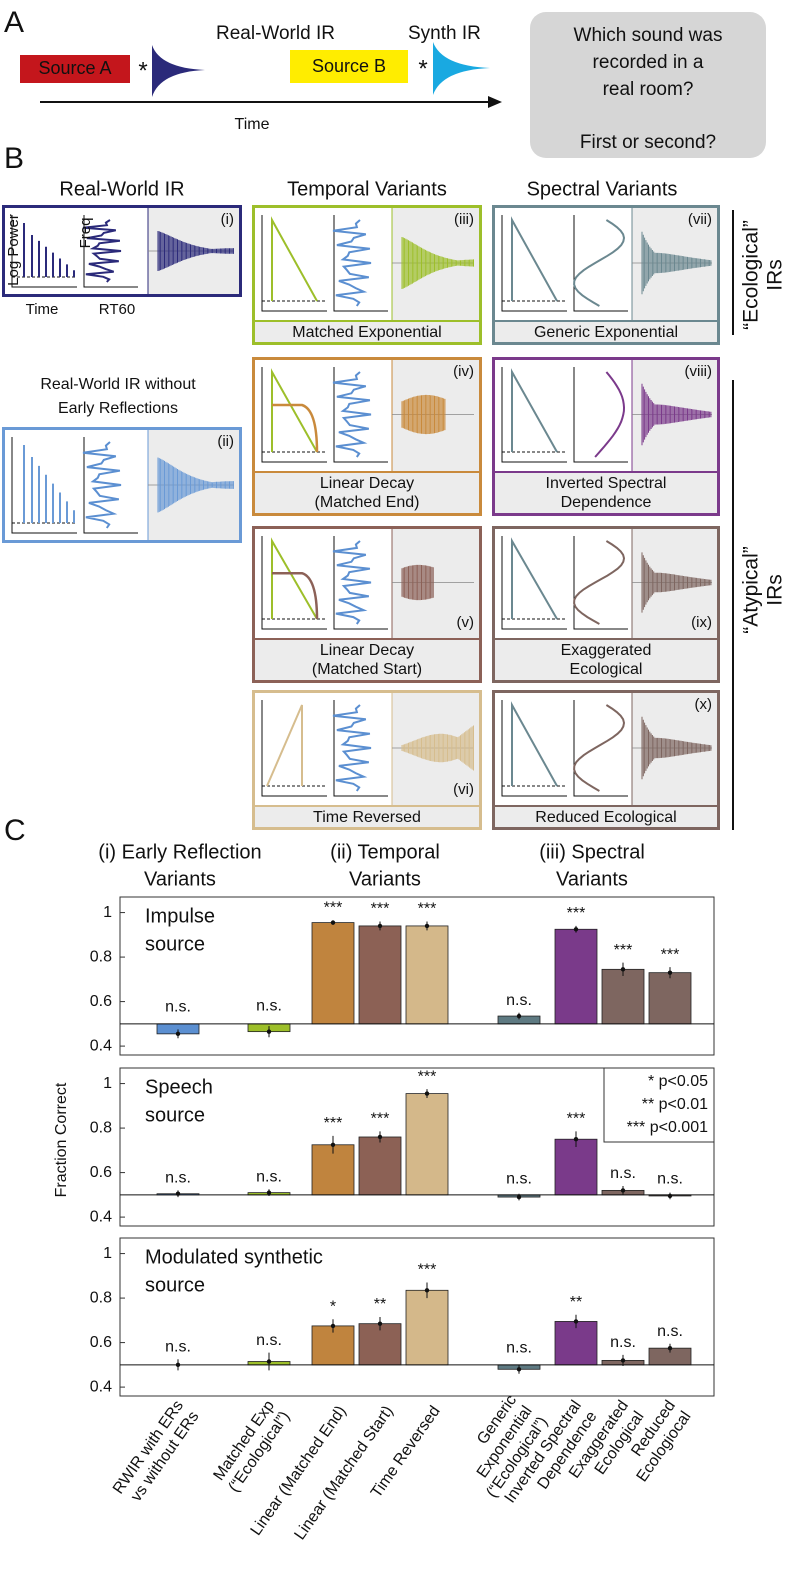 The image size is (796, 1572). I want to click on legend-box, so click(659, 1105).